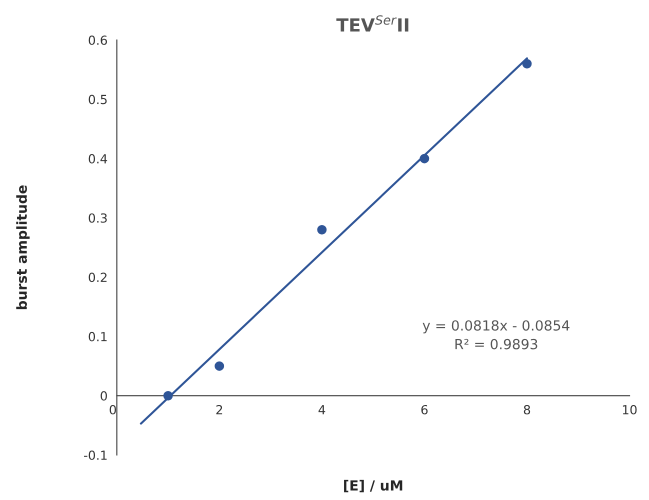 Image resolution: width=649 pixels, height=500 pixels. Describe the element at coordinates (527, 409) in the screenshot. I see `x-tick-label: 8` at that location.